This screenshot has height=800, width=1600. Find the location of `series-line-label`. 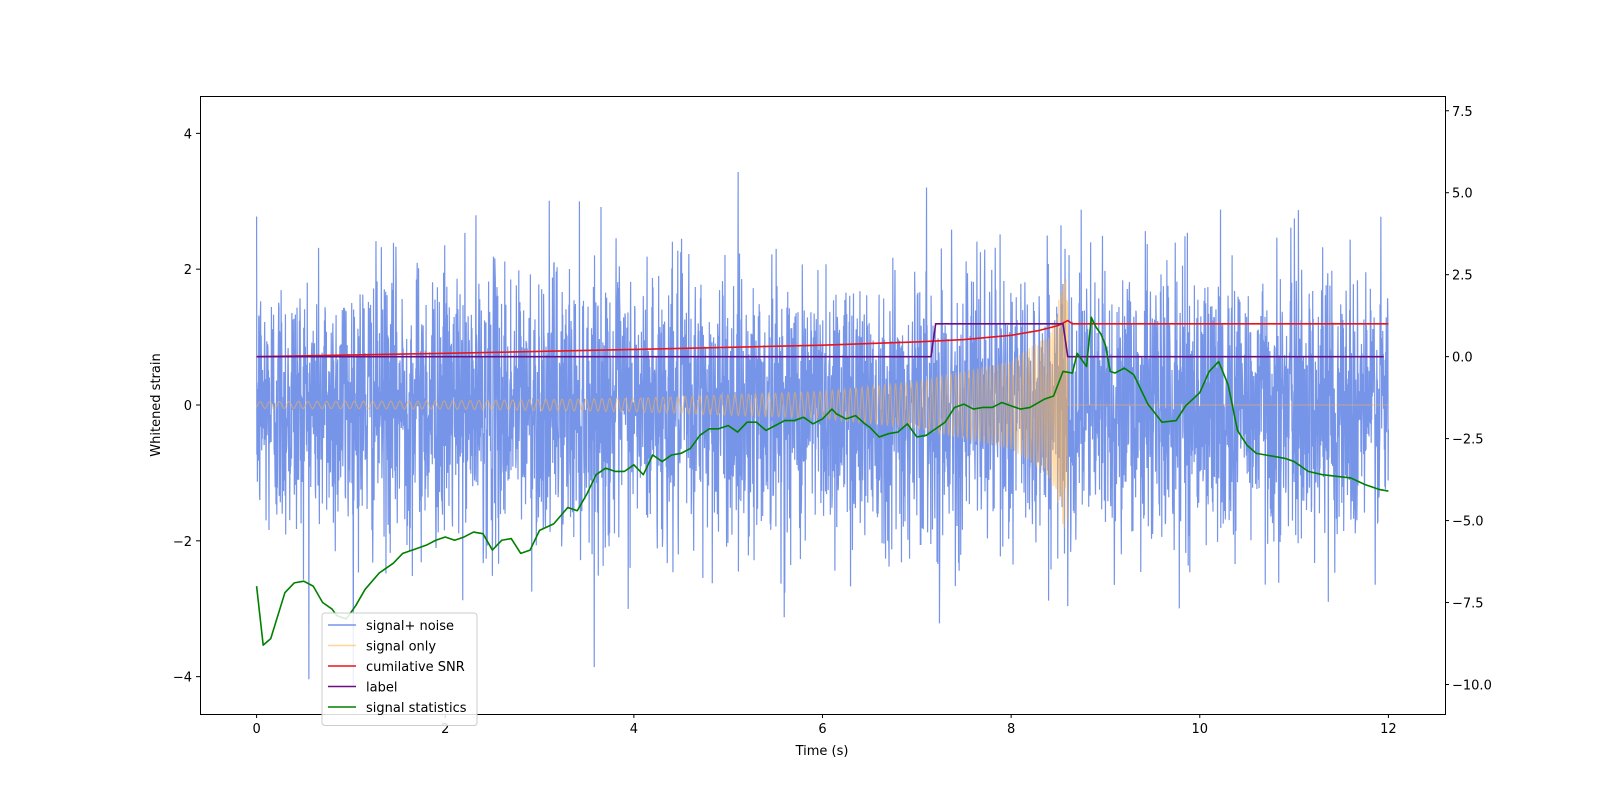

series-line-label is located at coordinates (820, 340).